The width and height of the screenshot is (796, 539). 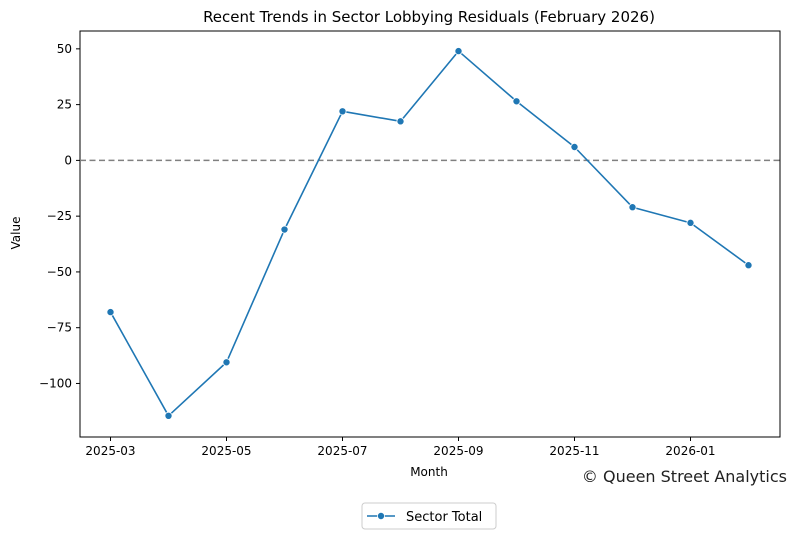 What do you see at coordinates (429, 472) in the screenshot?
I see `x-axis-title: Month` at bounding box center [429, 472].